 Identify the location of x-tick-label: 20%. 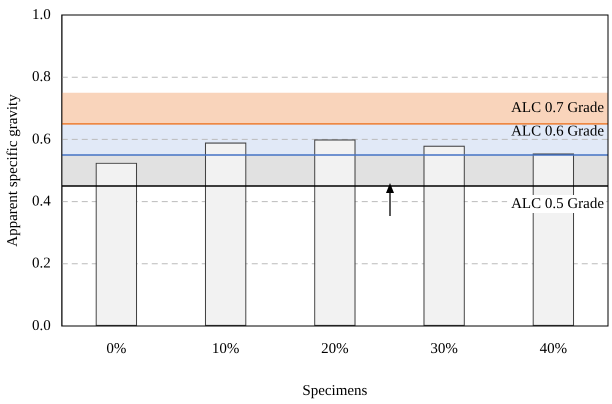
(335, 348).